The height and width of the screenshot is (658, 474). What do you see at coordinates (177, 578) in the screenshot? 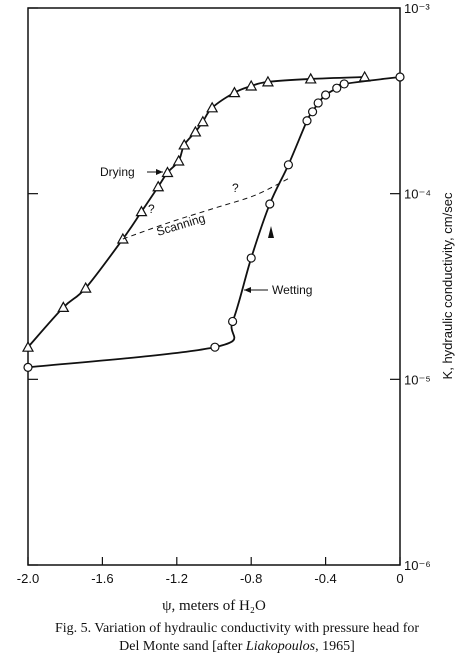
I see `x-tick-label: -1.2` at bounding box center [177, 578].